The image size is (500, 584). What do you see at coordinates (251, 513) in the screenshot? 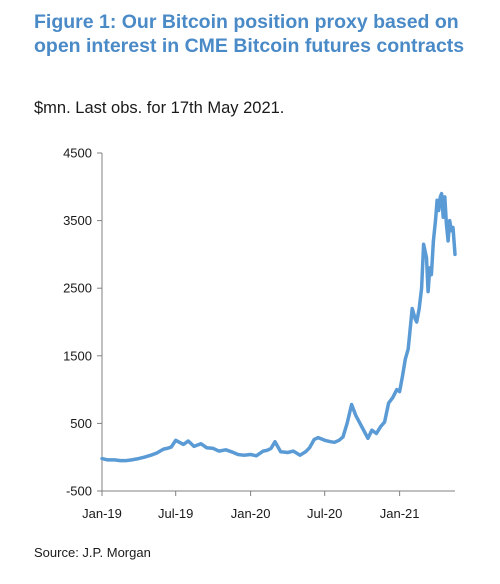
I see `x-tick-label: Jan-20` at bounding box center [251, 513].